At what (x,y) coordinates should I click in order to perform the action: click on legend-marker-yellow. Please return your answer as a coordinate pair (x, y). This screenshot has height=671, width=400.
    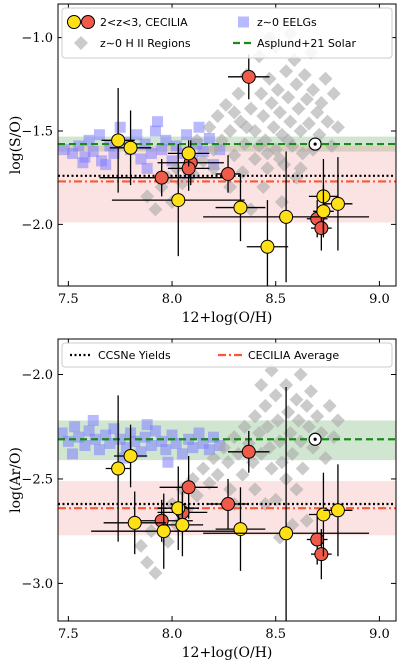
    Looking at the image, I should click on (74, 22).